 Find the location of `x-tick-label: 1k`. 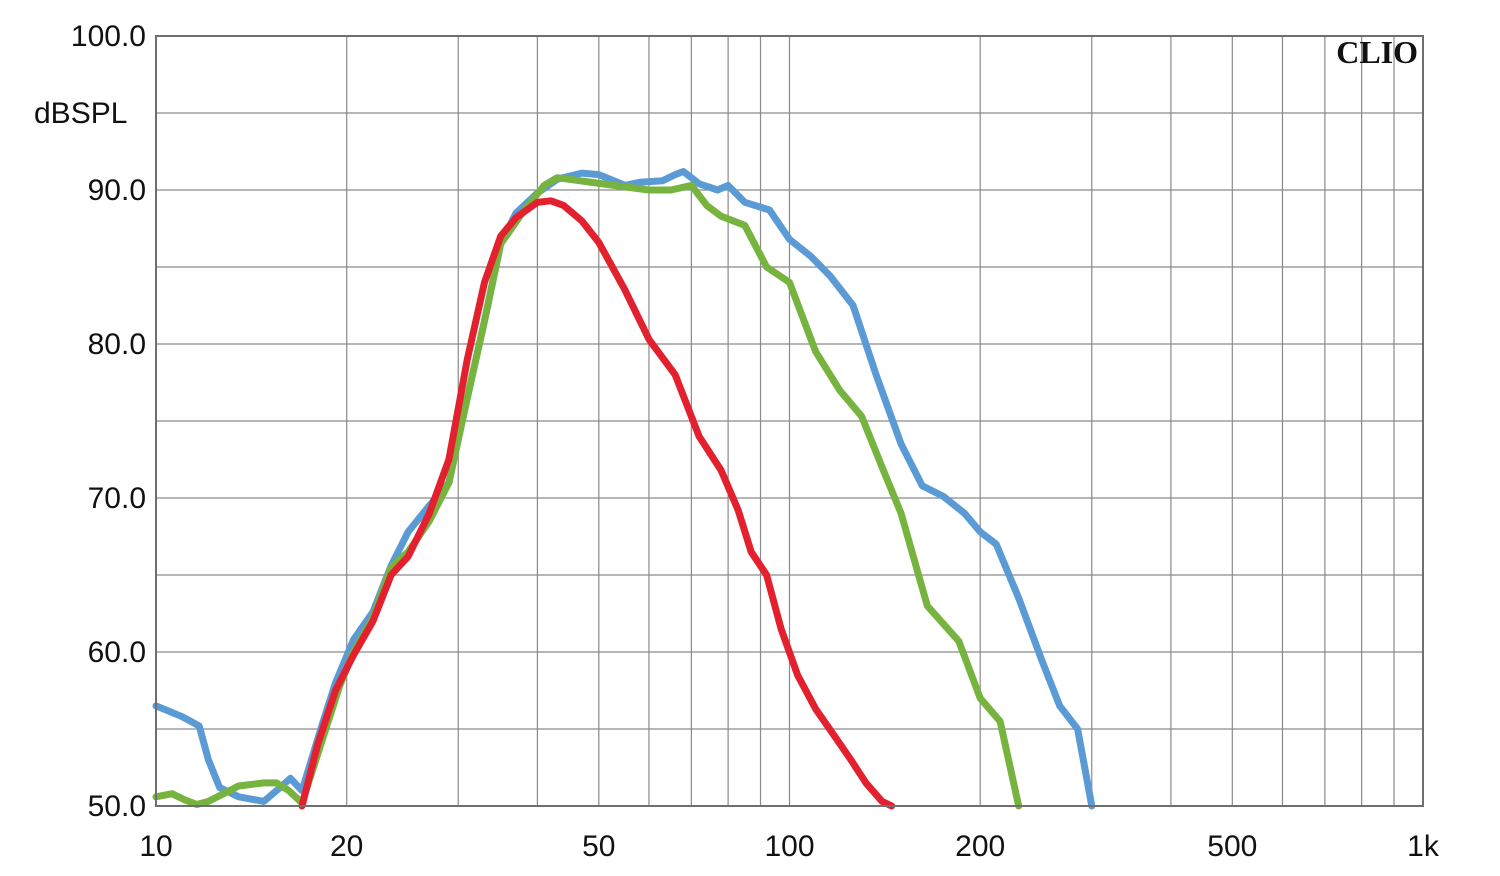

x-tick-label: 1k is located at coordinates (1423, 846).